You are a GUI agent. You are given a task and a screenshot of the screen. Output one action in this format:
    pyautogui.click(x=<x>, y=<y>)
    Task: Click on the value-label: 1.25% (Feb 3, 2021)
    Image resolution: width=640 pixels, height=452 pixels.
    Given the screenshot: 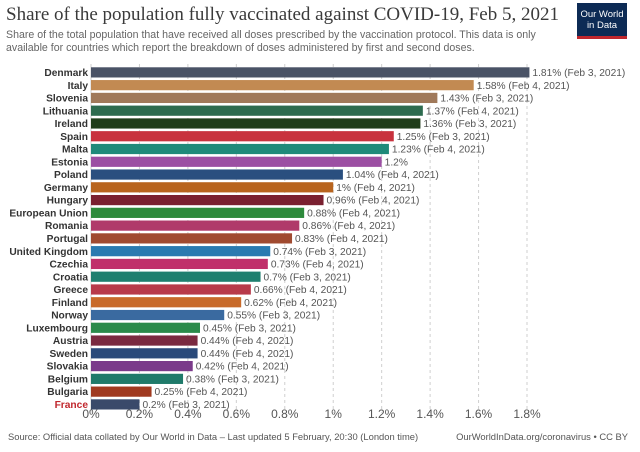 What is the action you would take?
    pyautogui.click(x=443, y=137)
    